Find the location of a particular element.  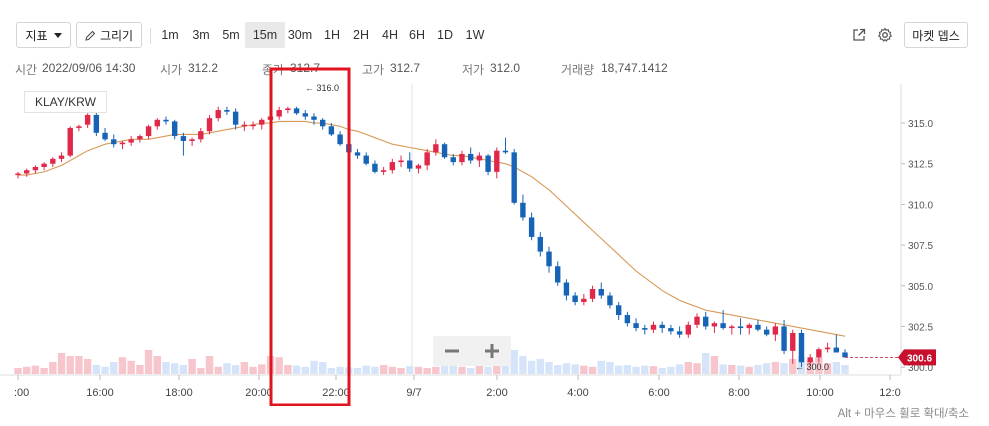

time-tick-label: 2:00 is located at coordinates (496, 393).